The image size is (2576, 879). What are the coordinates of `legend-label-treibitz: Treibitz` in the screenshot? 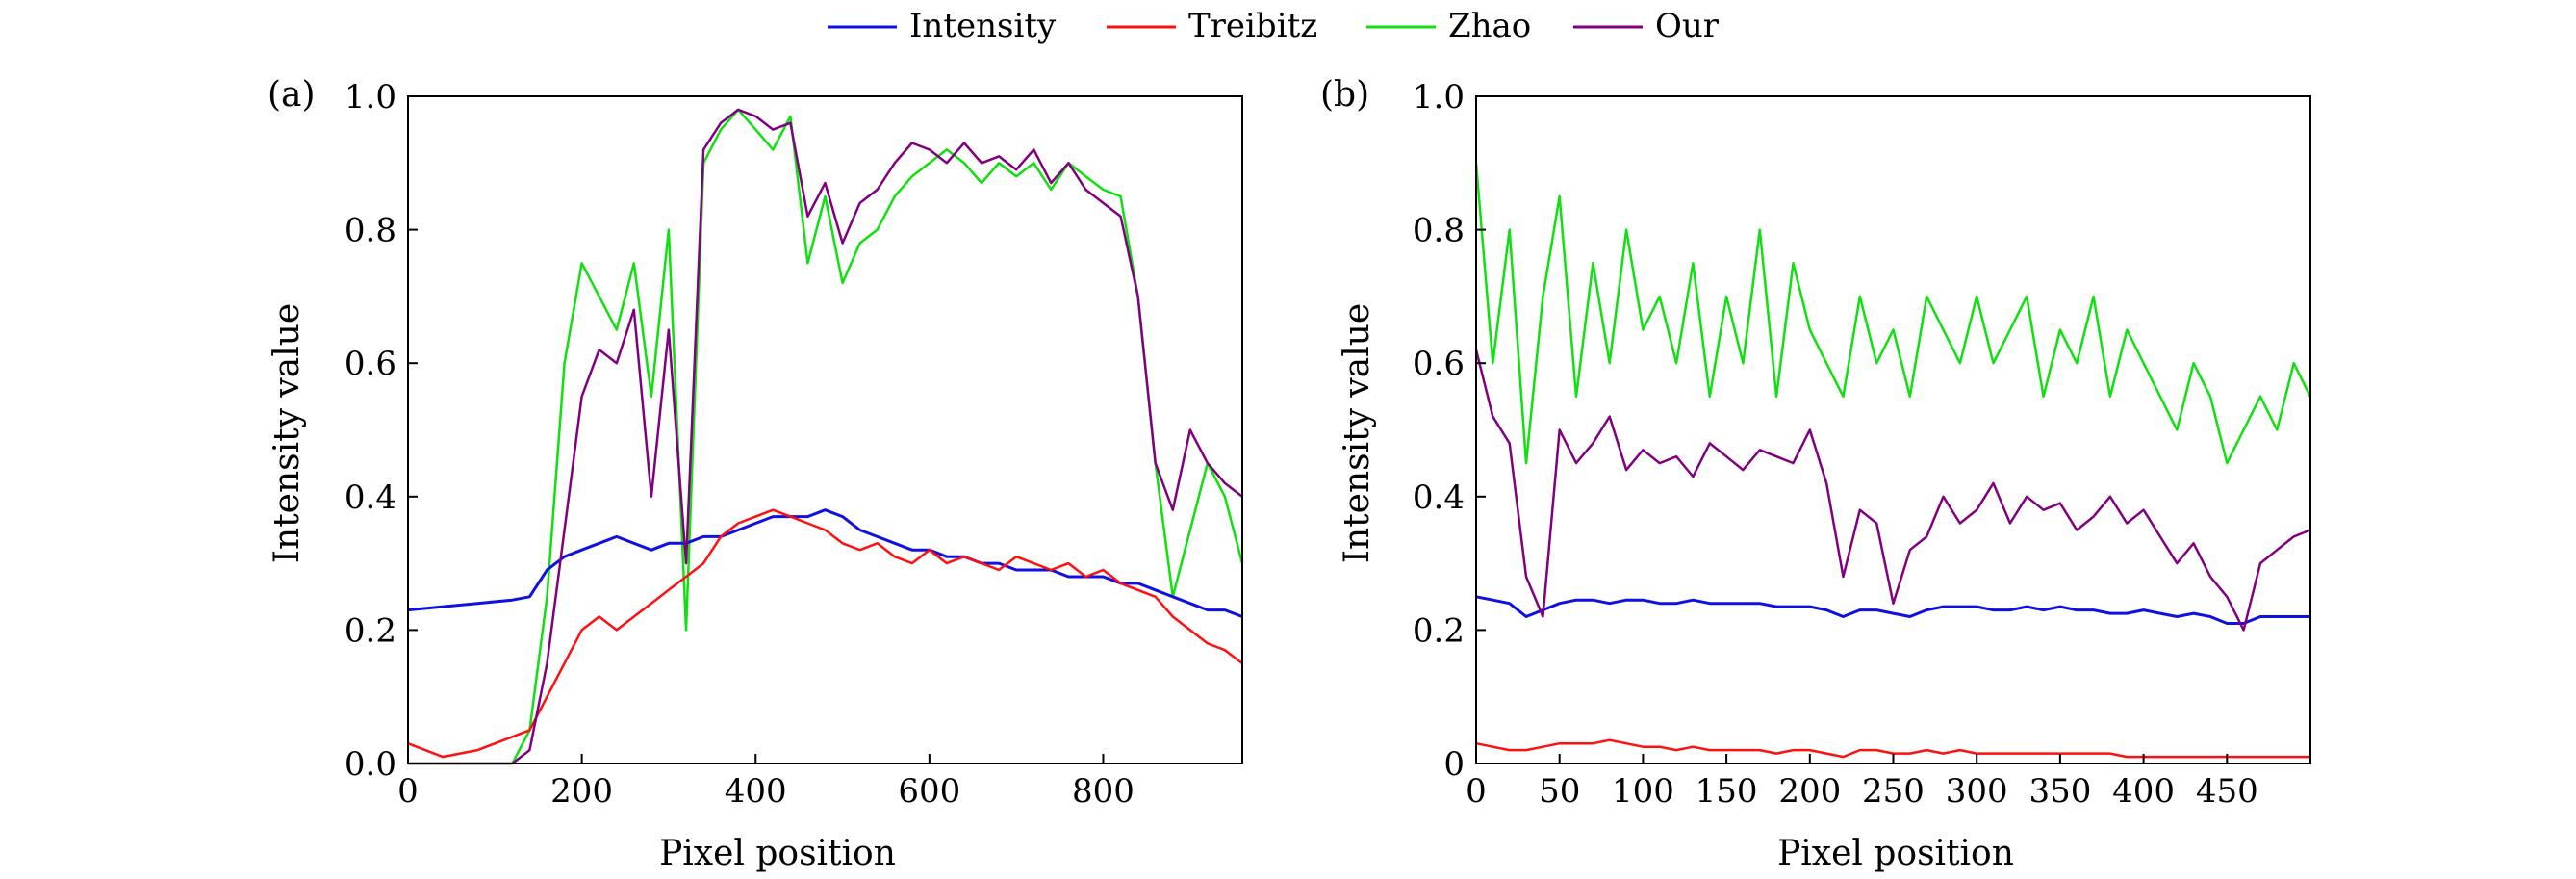 It's located at (1252, 26).